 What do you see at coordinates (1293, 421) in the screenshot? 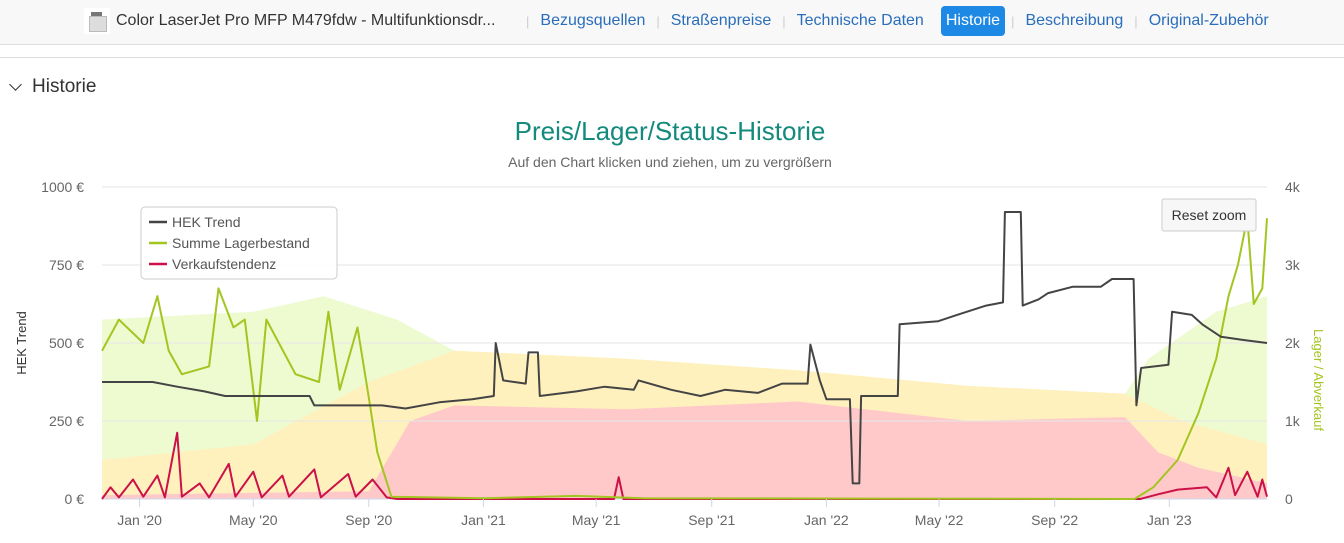
I see `y2-tick-label: 1k` at bounding box center [1293, 421].